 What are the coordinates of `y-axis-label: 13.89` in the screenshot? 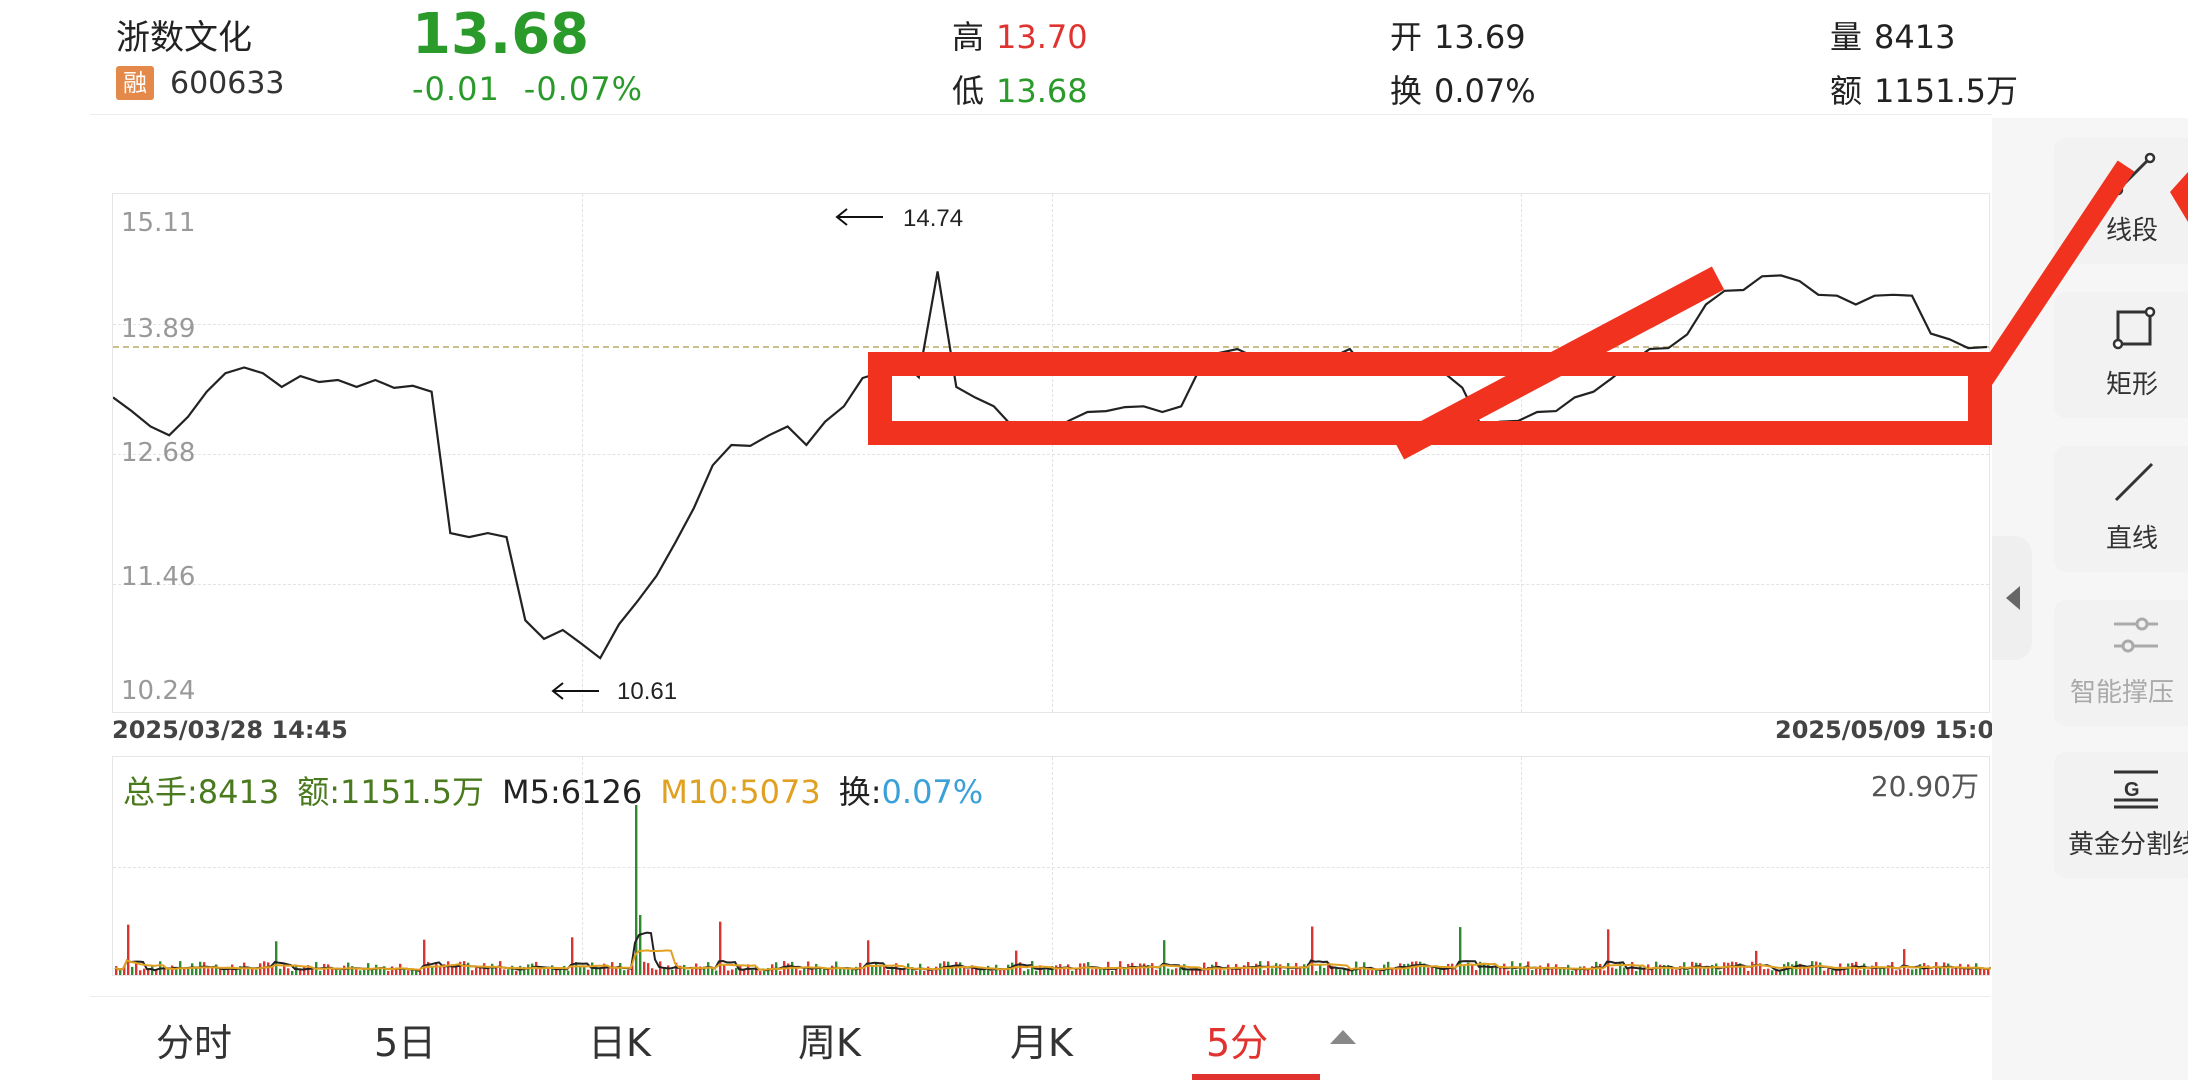 It's located at (158, 329).